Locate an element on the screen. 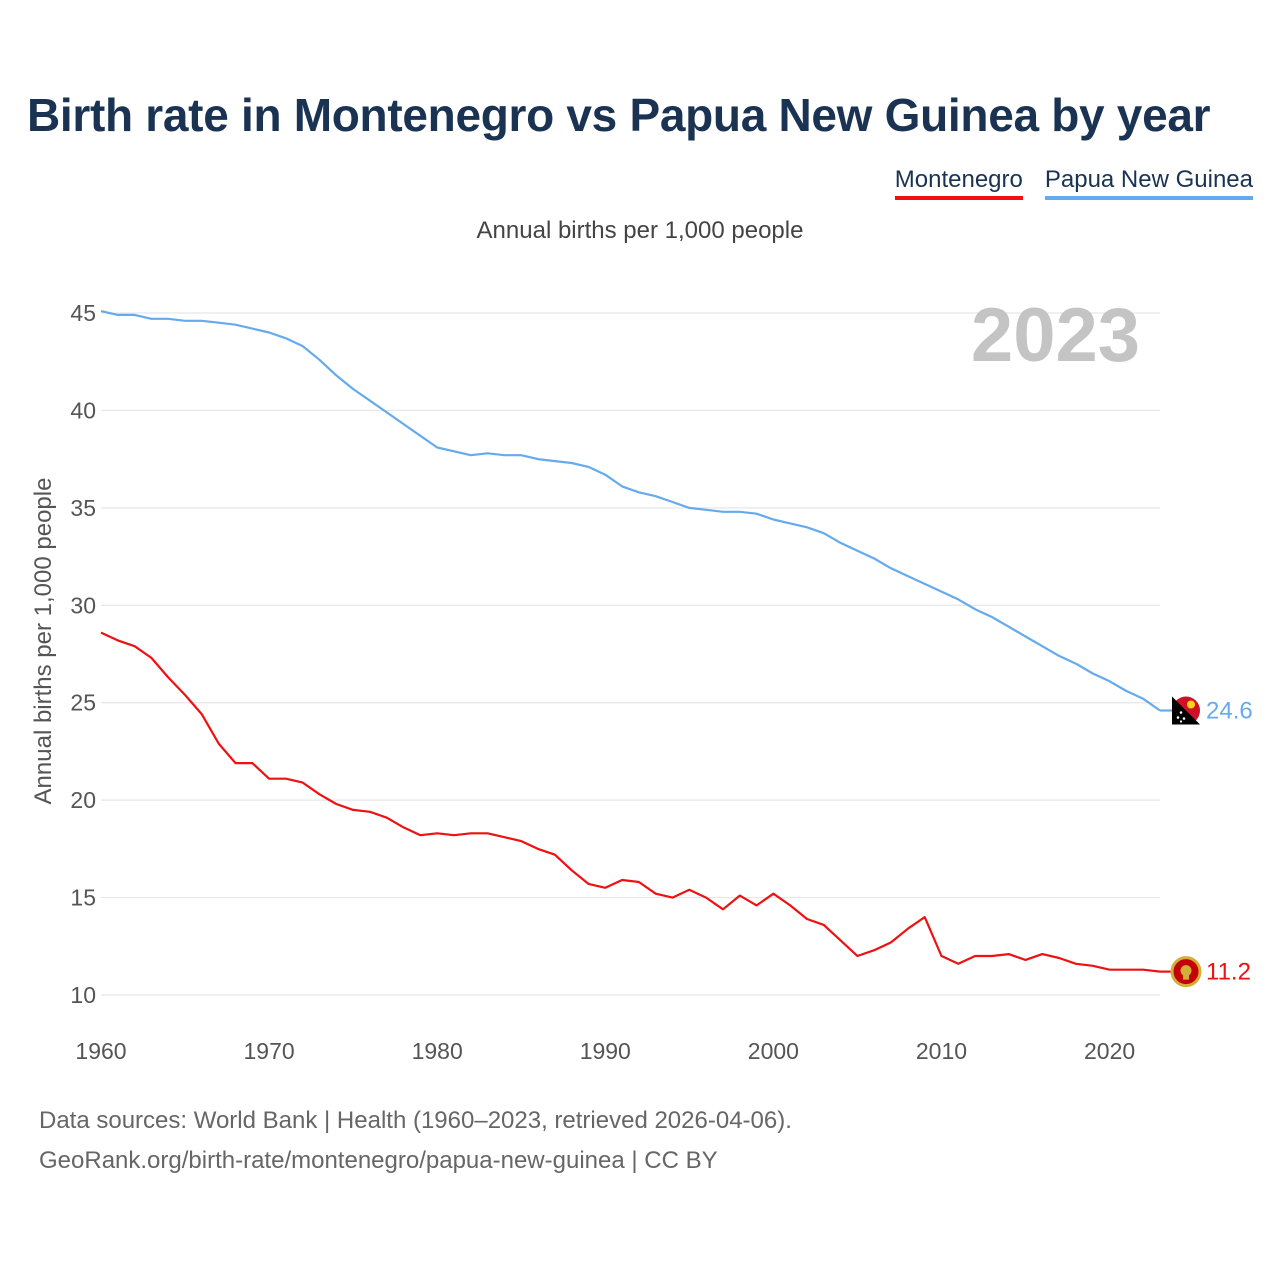 This screenshot has width=1280, height=1280. chart-subtitle: Annual births per 1,000 people is located at coordinates (640, 230).